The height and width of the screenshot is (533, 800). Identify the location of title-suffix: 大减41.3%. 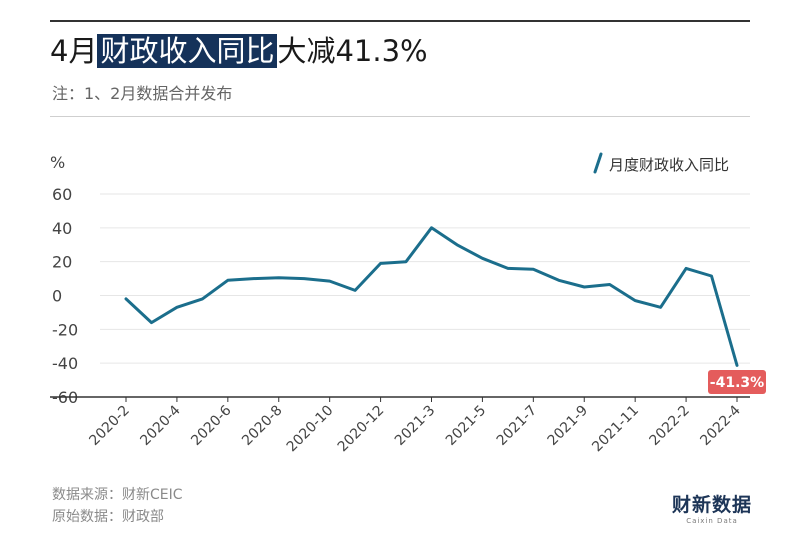
(352, 51).